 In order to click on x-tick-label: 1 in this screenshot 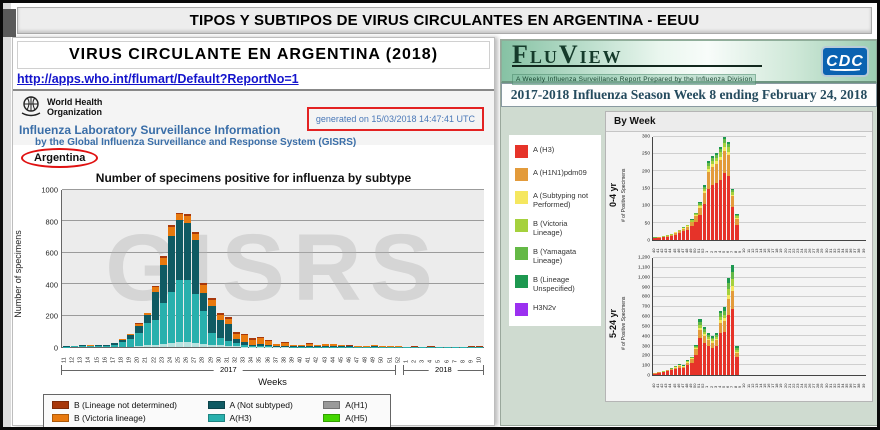, I will do `click(406, 361)`.